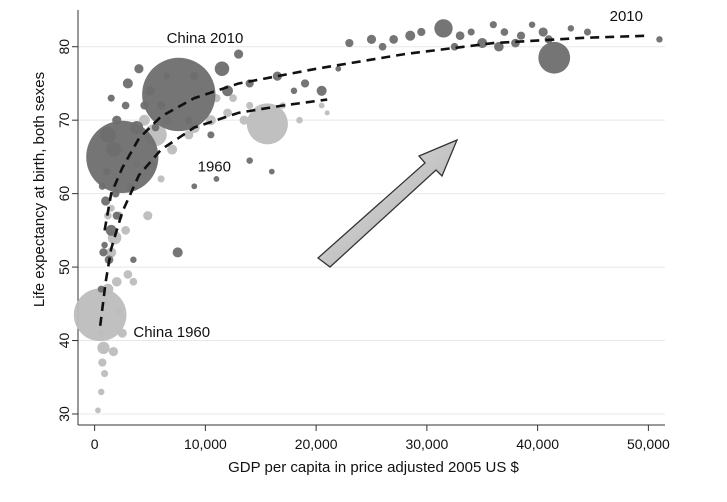 The image size is (727, 502). Describe the element at coordinates (213, 212) in the screenshot. I see `trend-line` at that location.